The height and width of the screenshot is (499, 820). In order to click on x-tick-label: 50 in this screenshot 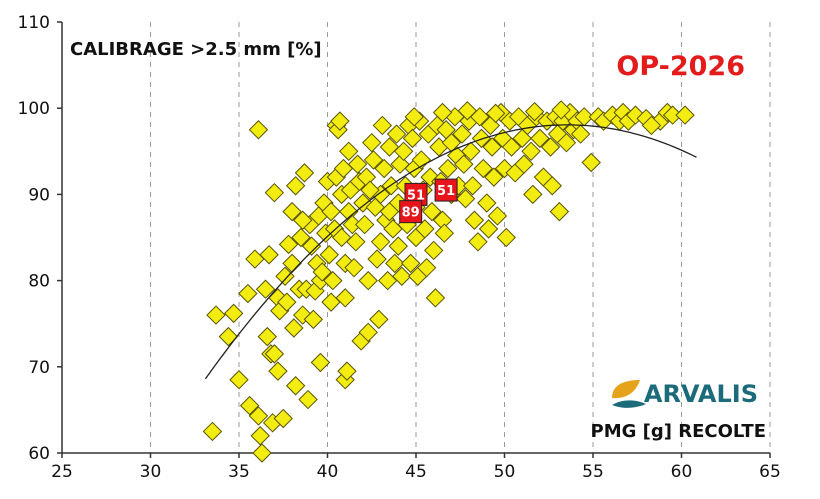, I will do `click(505, 472)`.